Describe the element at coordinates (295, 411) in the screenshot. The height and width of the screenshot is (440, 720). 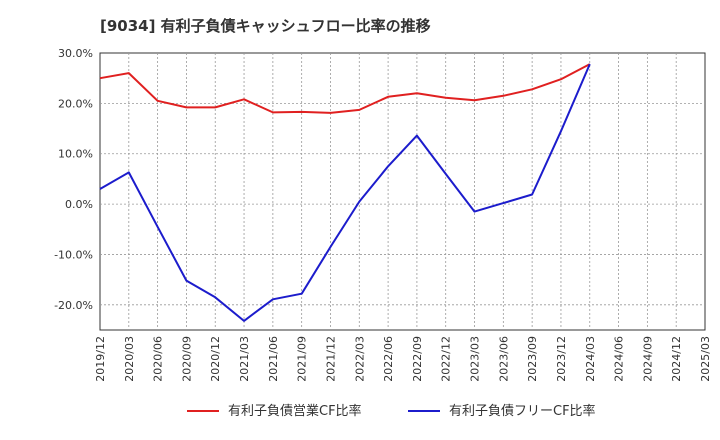
I see `legend-label-1: 有利子負債営業CF比率` at that location.